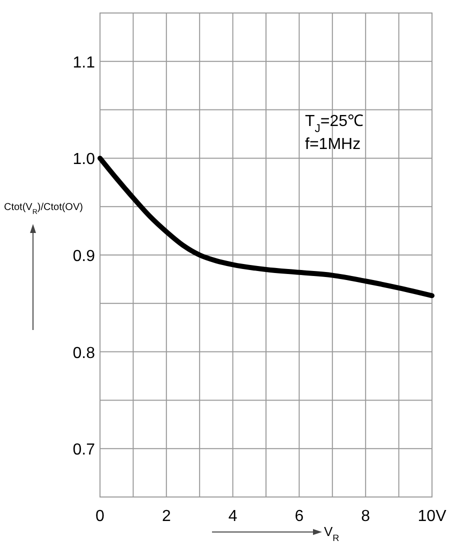 The height and width of the screenshot is (546, 459). I want to click on y-tick-label: 0.7, so click(84, 450).